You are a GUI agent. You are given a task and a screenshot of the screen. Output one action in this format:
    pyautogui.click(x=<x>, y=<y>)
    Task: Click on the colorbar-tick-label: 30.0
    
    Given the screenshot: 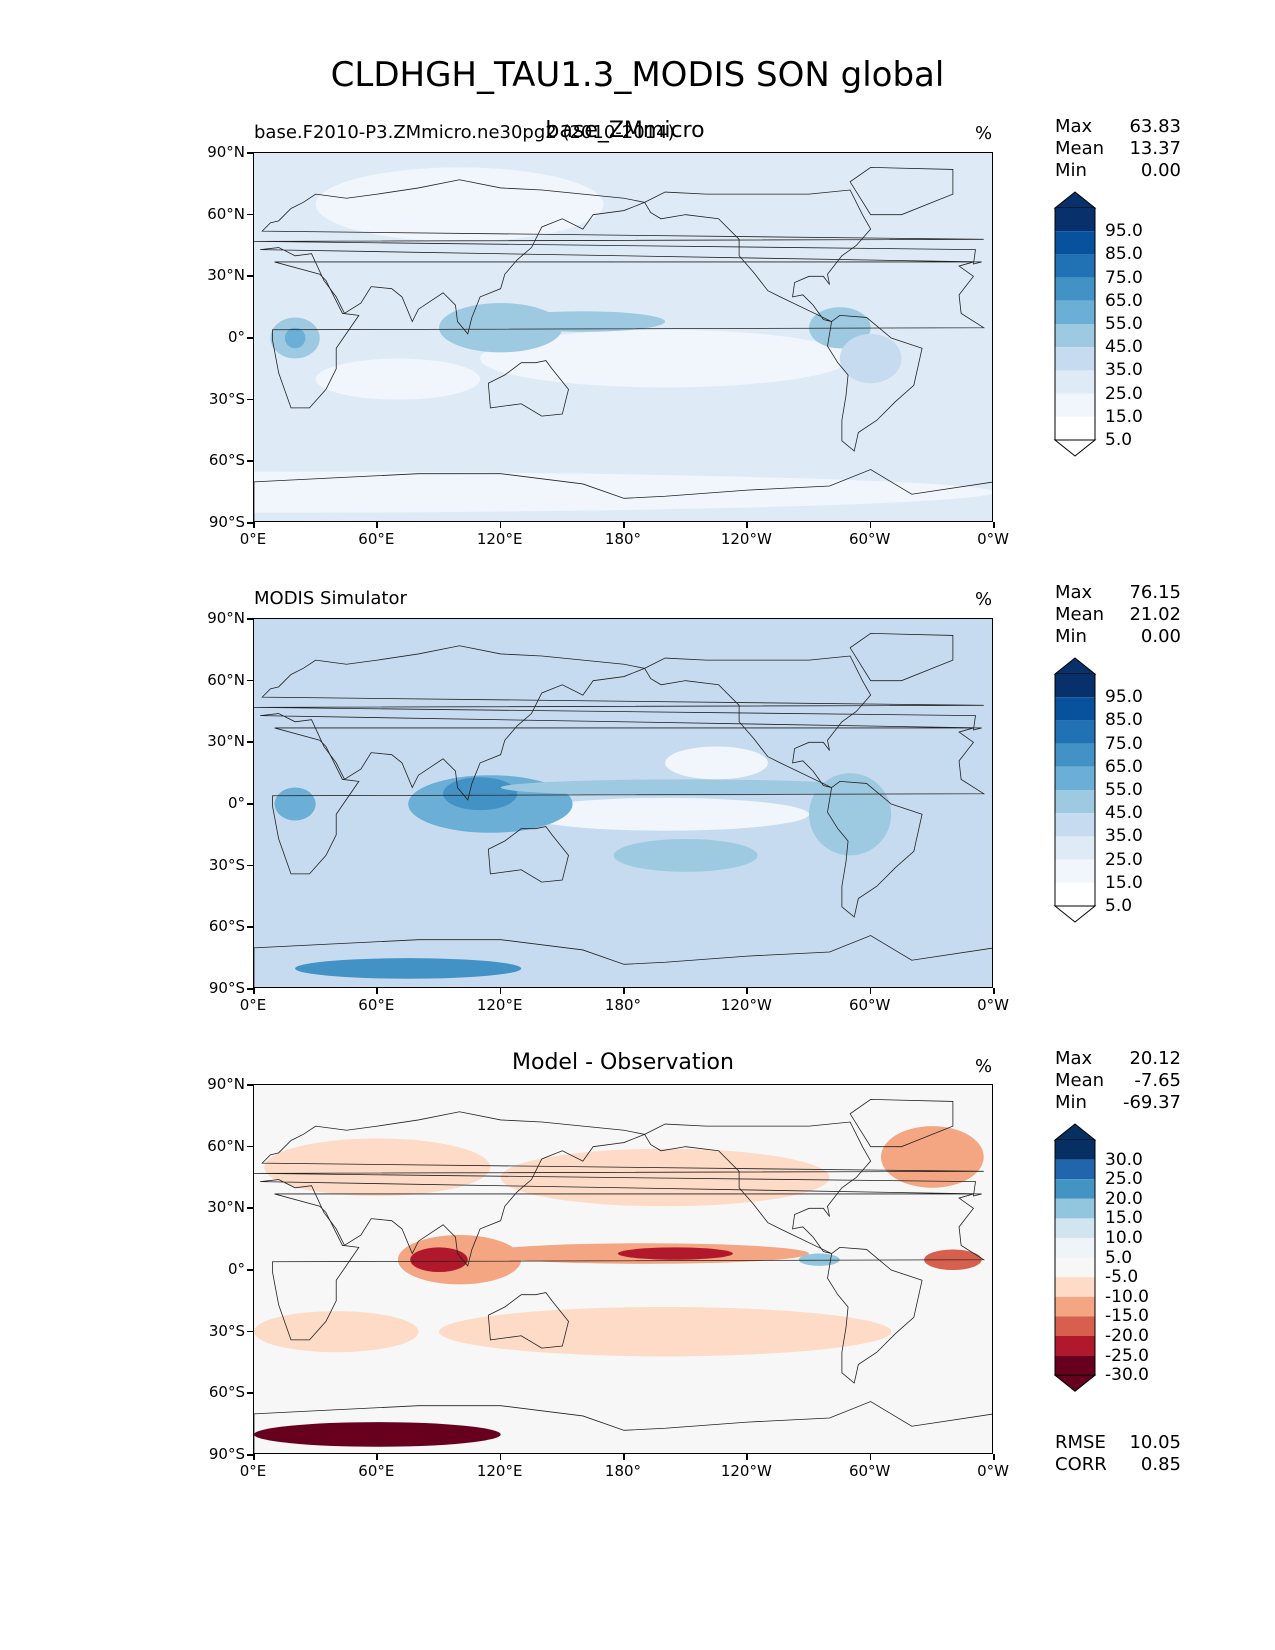 What is the action you would take?
    pyautogui.click(x=1124, y=1159)
    